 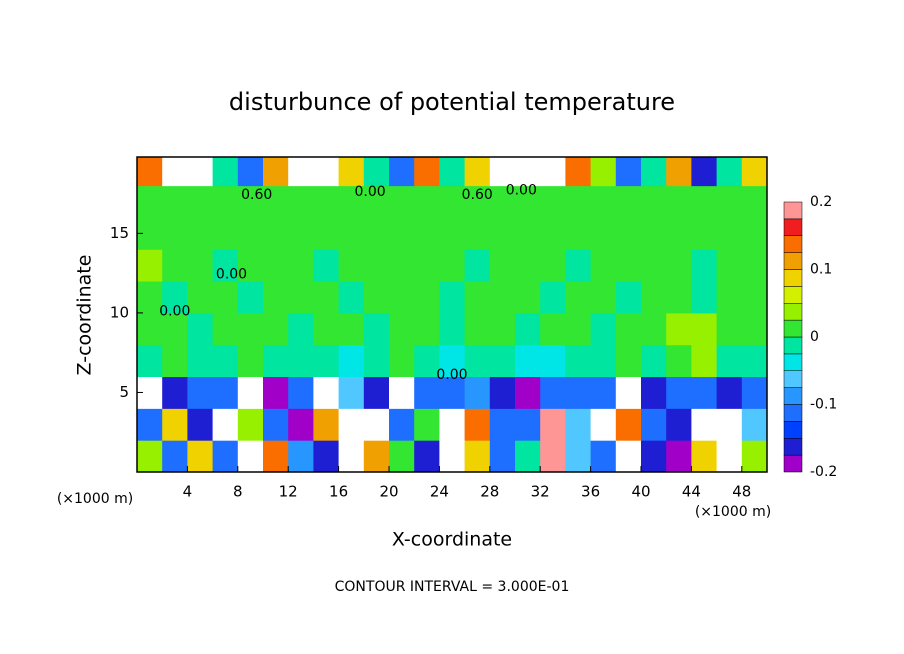 What do you see at coordinates (288, 492) in the screenshot?
I see `x-tick-label: 12` at bounding box center [288, 492].